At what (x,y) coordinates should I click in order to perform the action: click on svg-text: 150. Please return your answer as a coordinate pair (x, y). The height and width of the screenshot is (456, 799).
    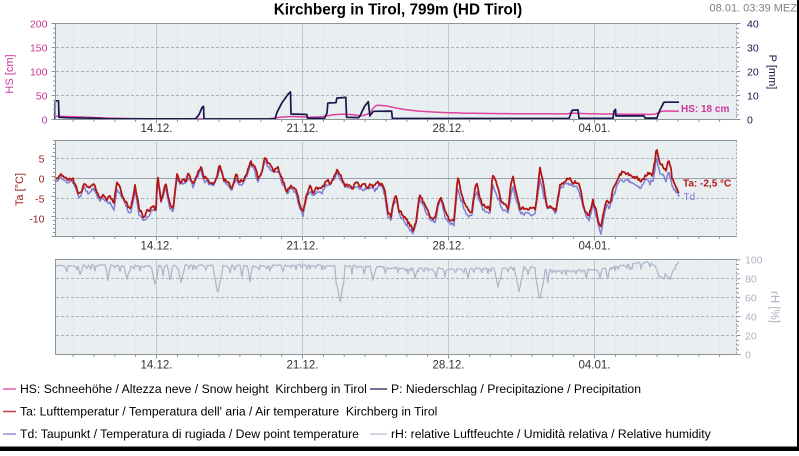
    Looking at the image, I should click on (39, 48).